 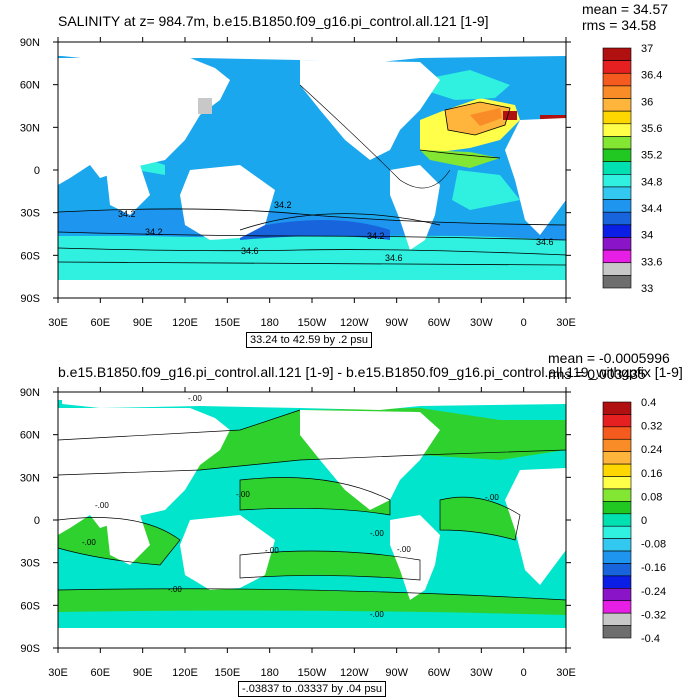 What do you see at coordinates (394, 258) in the screenshot?
I see `top-contour-label-6: 34.6` at bounding box center [394, 258].